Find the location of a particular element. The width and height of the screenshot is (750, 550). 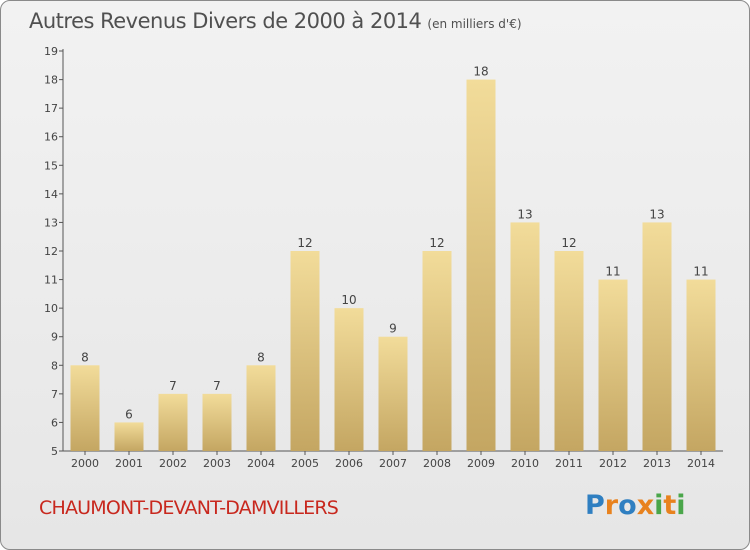

x-tick-label: 2009 is located at coordinates (481, 463).